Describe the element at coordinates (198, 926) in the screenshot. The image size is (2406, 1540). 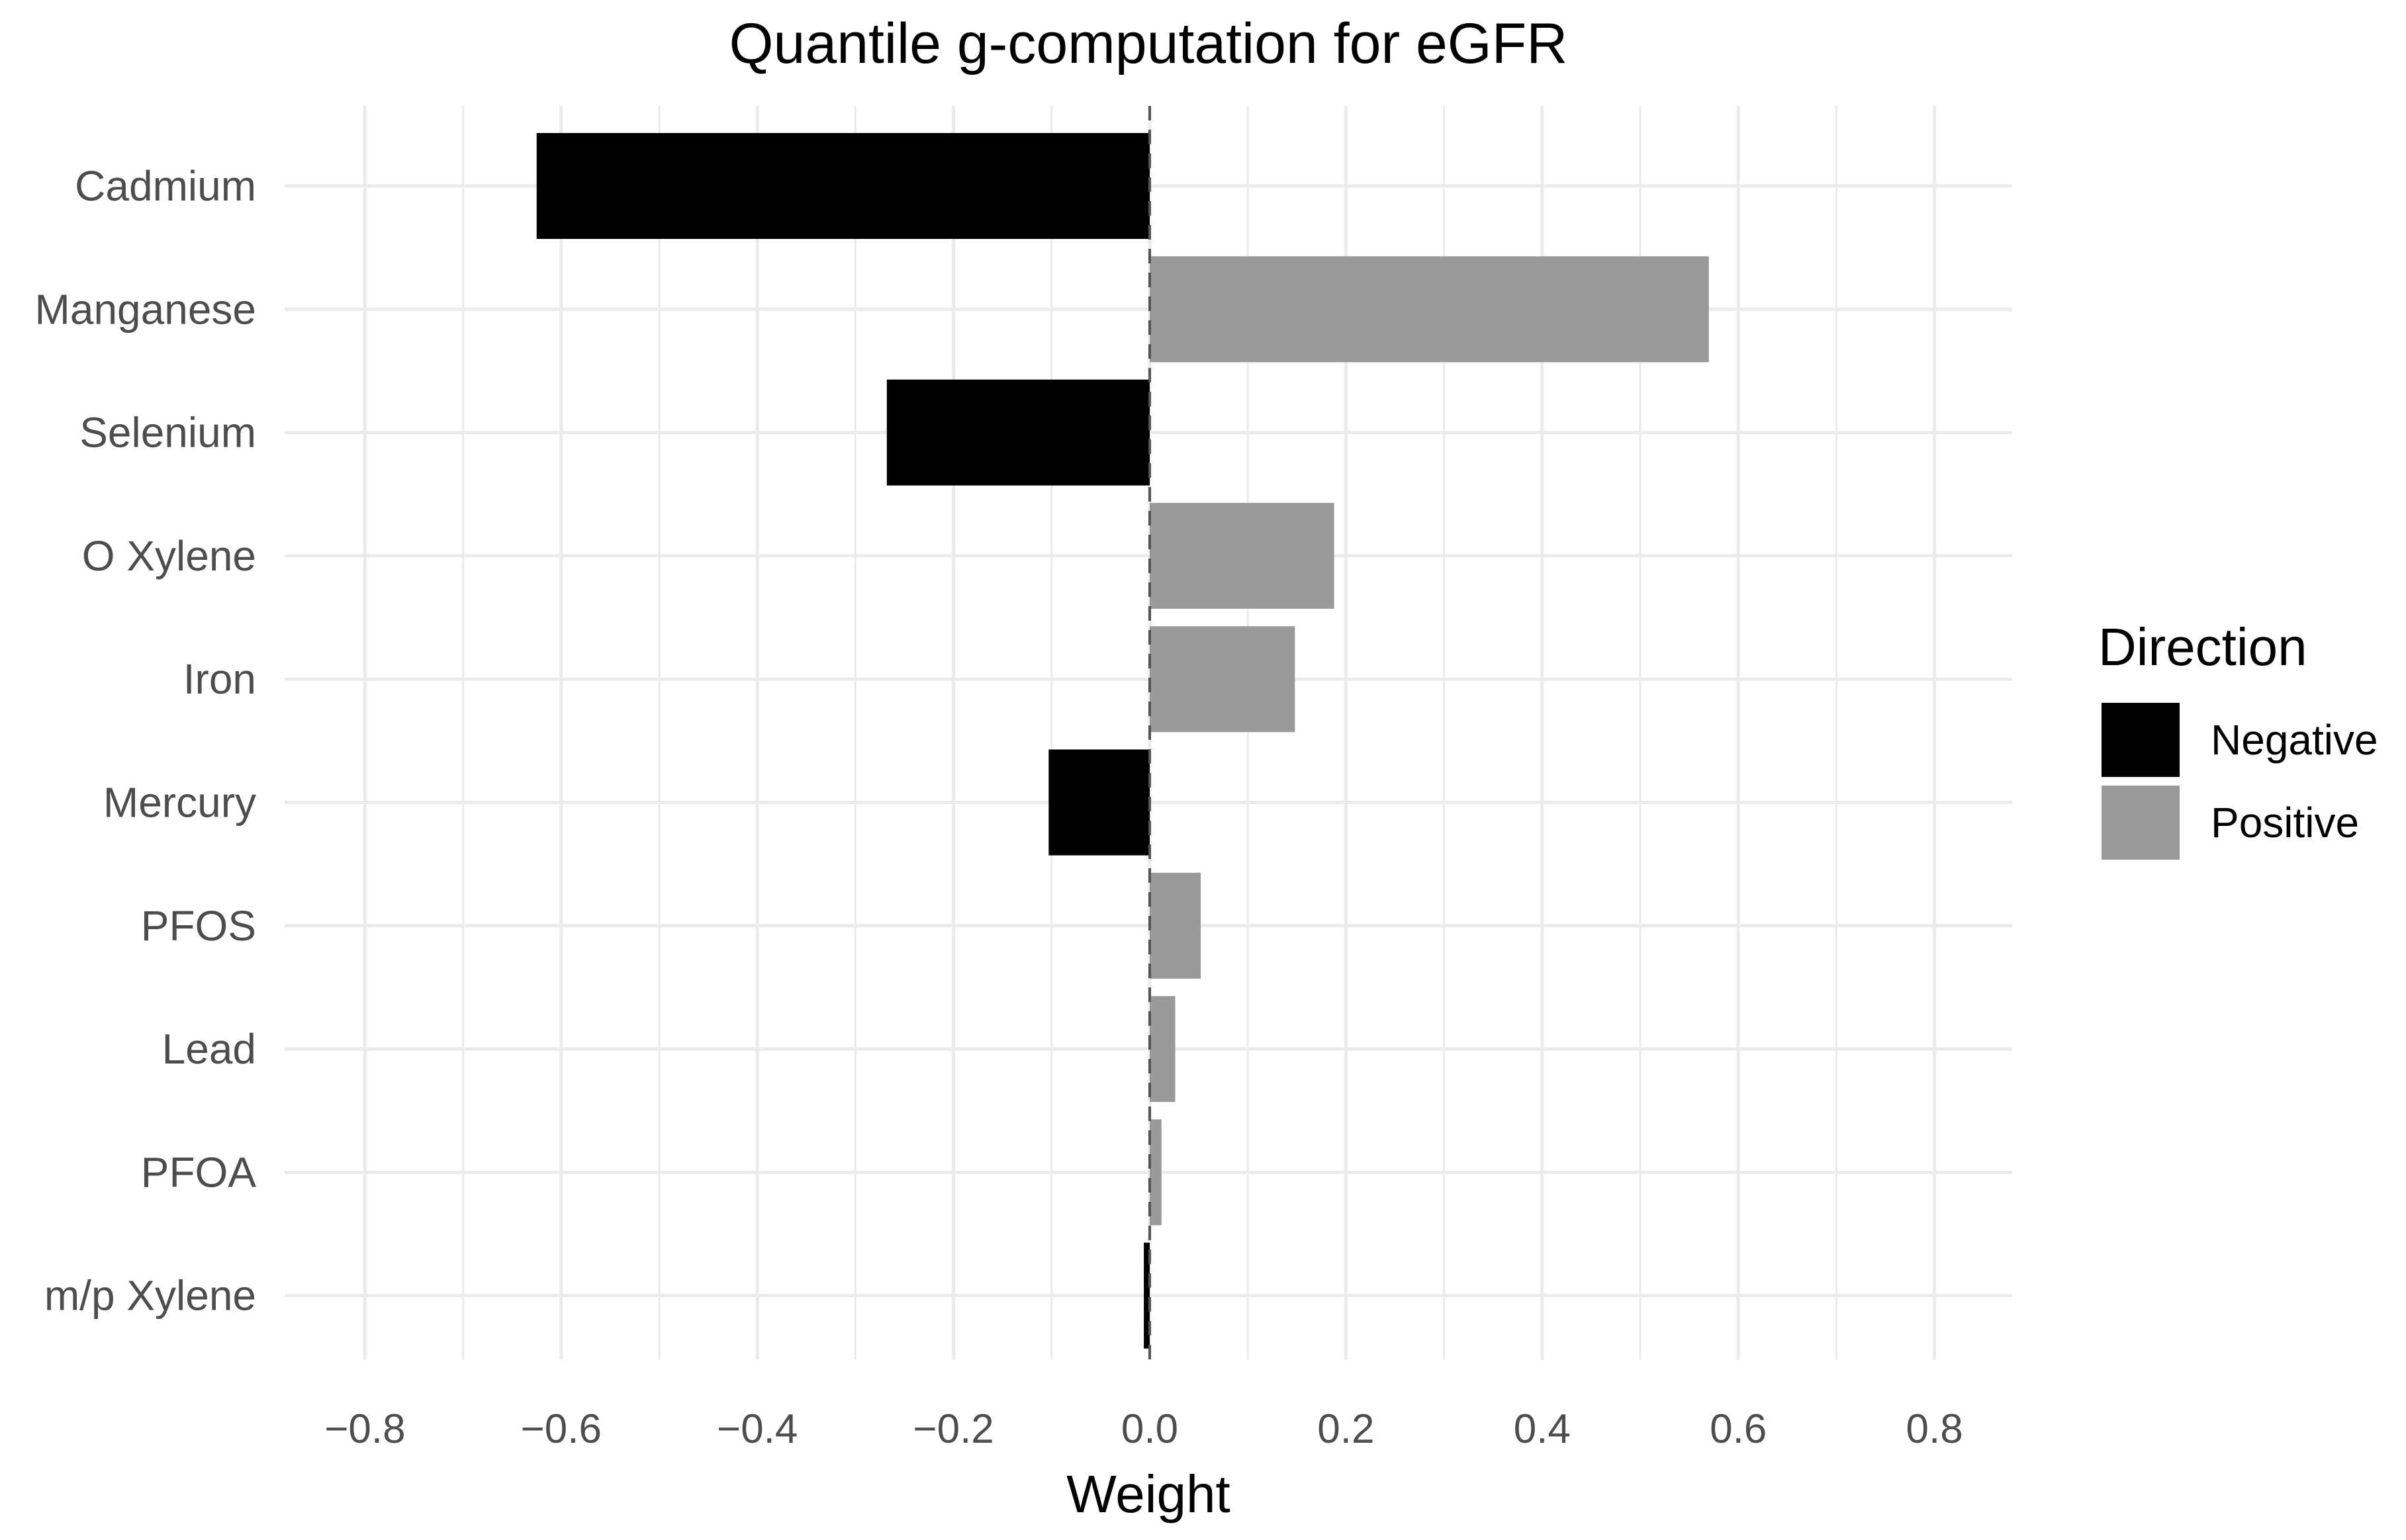
I see `y-category-label: PFOS` at that location.